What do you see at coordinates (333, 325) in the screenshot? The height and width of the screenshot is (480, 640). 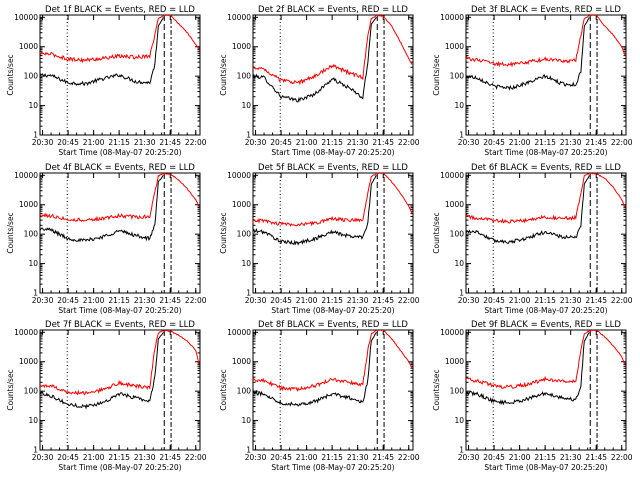 I see `panel-title: Det 8f BLACK = Events, RED = LLD` at bounding box center [333, 325].